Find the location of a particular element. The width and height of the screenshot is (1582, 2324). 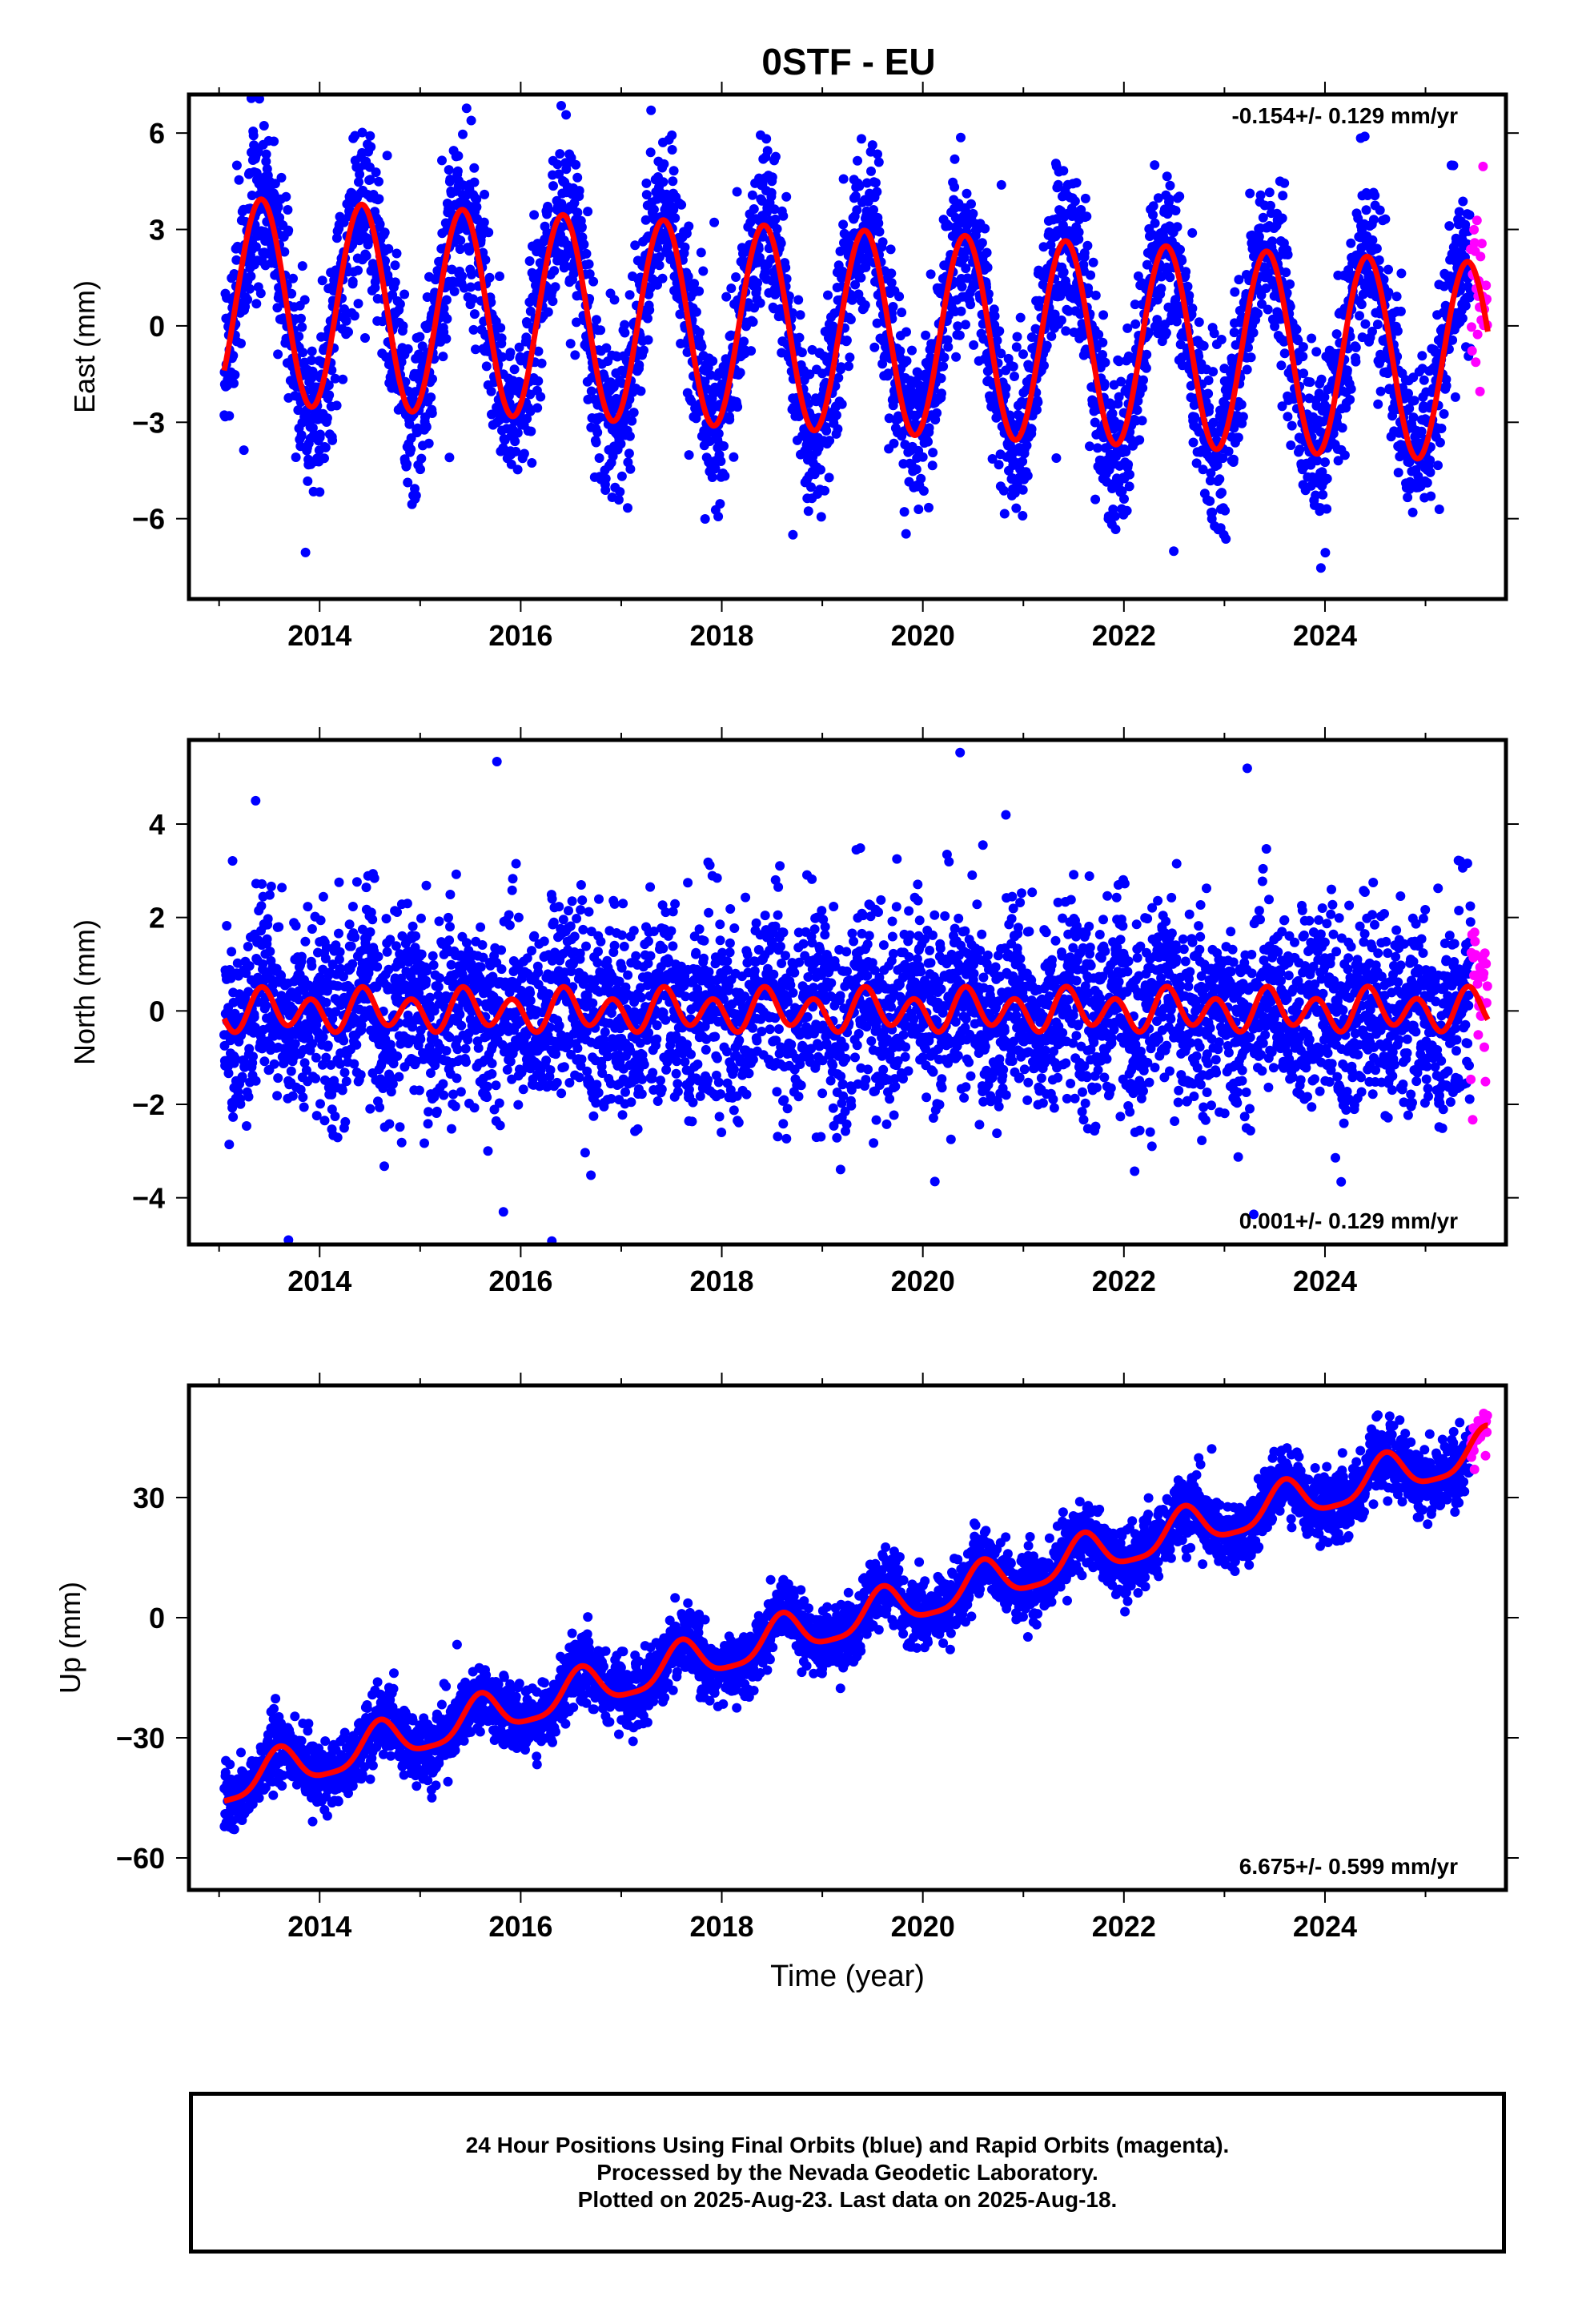

x-tick-label: 2018 is located at coordinates (721, 635).